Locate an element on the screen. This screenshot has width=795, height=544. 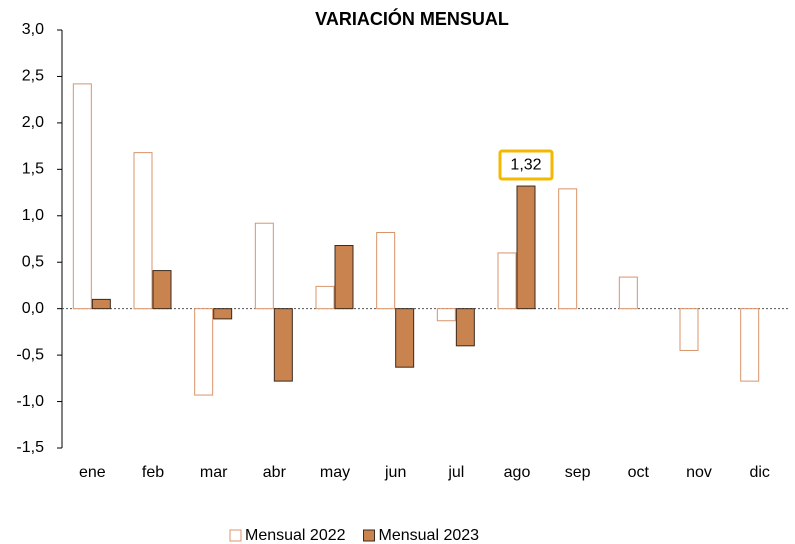
x-tick-label: sep is located at coordinates (578, 472).